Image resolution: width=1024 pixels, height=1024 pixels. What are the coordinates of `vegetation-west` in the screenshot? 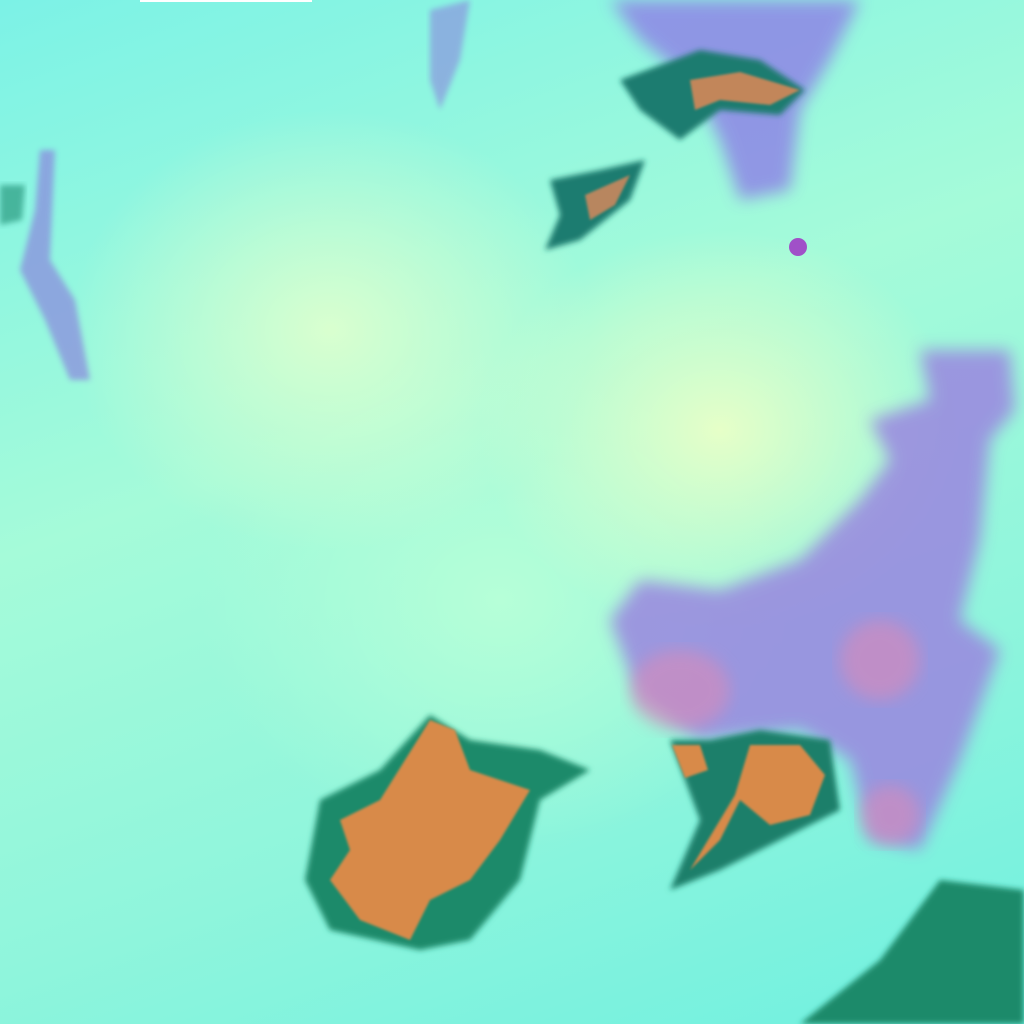 It's located at (12, 205).